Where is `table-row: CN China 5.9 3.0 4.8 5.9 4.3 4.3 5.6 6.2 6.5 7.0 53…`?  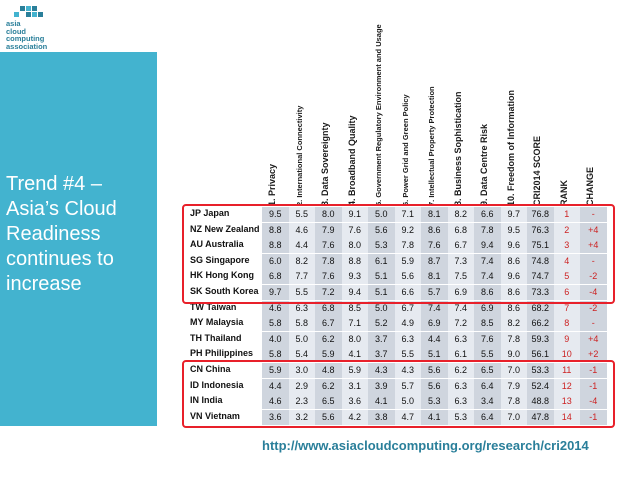
table-row: CN China 5.9 3.0 4.8 5.9 4.3 4.3 5.6 6.2 6.5 7.0 53… is located at coordinates (400, 370).